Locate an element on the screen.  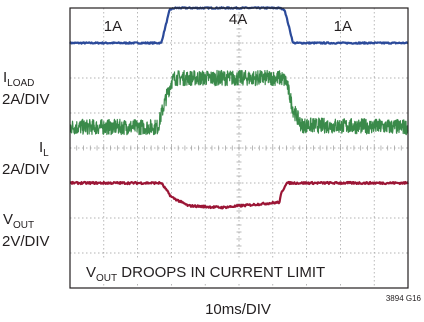
channel-scale-vout: 2V/DIV is located at coordinates (26, 241).